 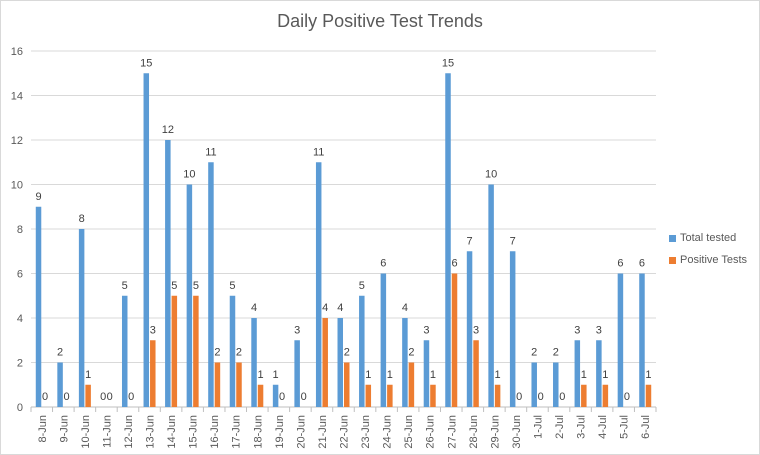 I want to click on x-tick-label: 20-Jun, so click(x=301, y=432).